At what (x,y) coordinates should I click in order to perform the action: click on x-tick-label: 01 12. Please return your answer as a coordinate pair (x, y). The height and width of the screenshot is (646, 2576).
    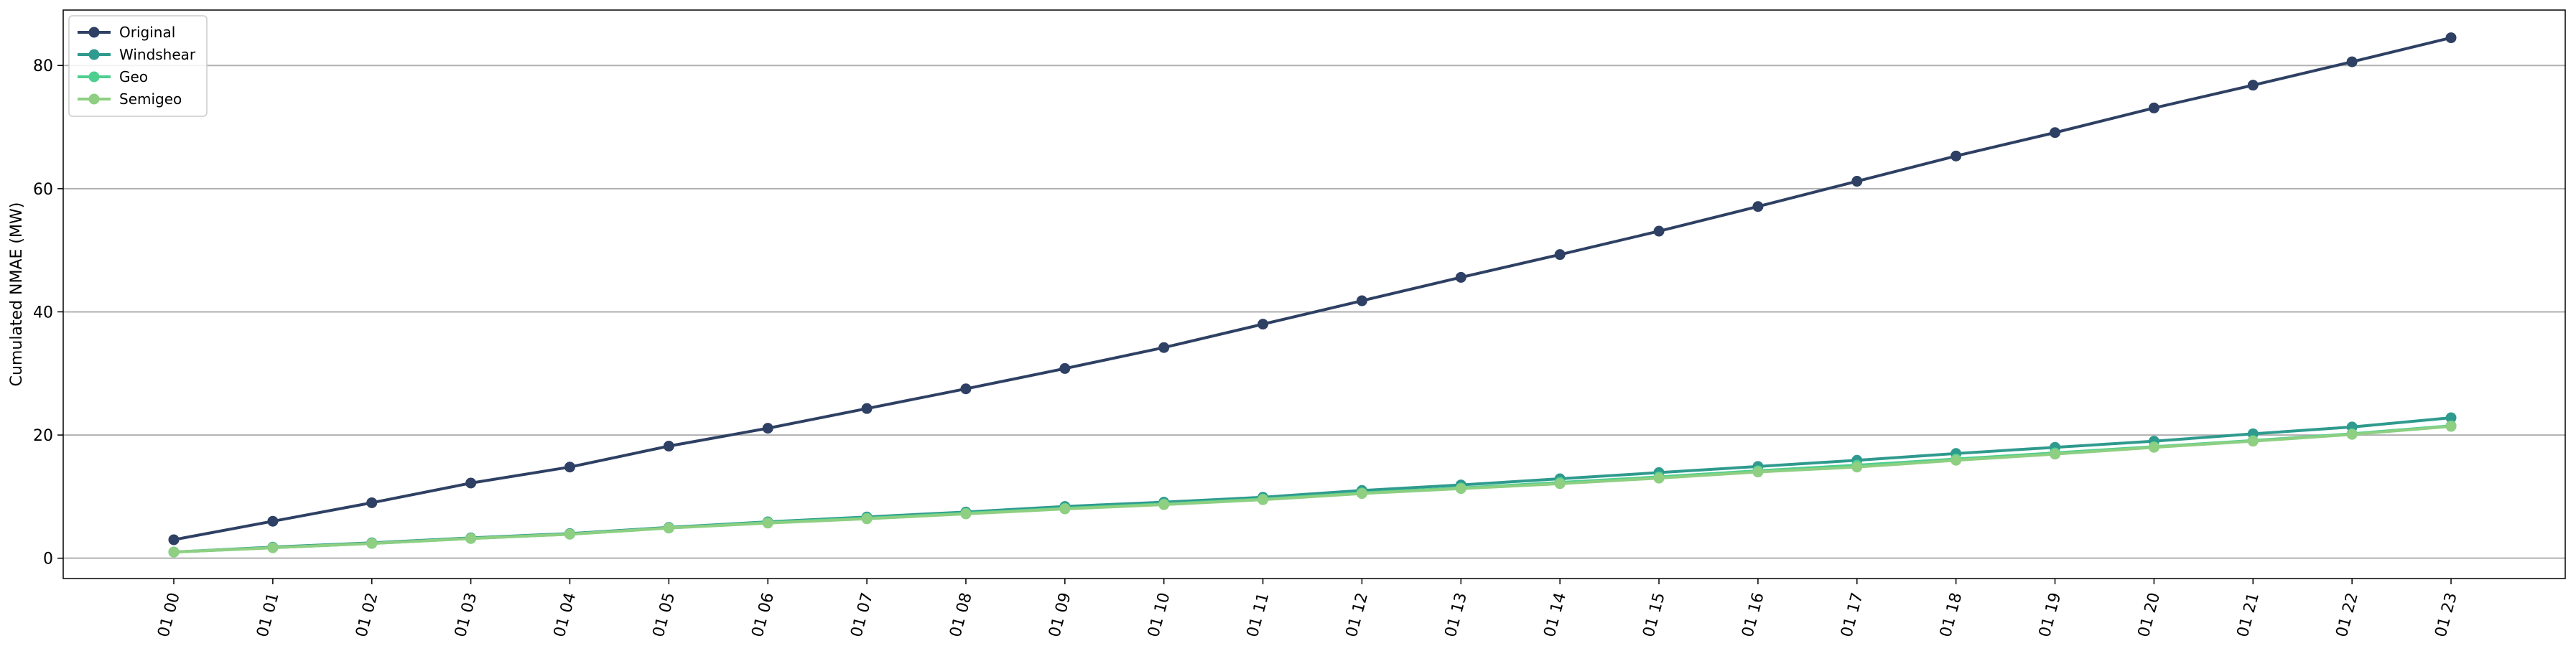
    Looking at the image, I should click on (1357, 615).